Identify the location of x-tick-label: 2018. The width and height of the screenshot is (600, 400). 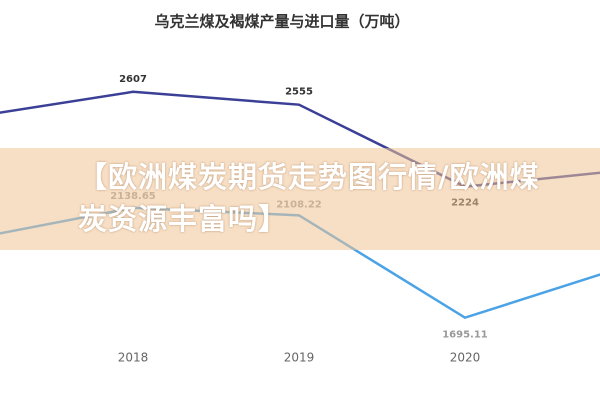
(133, 358).